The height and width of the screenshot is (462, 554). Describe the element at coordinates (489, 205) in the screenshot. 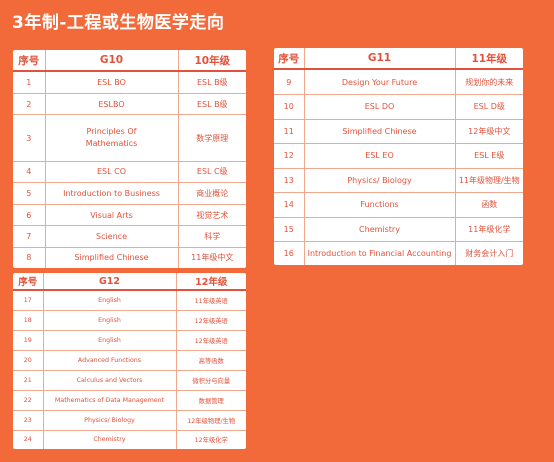

I see `course-name-cn: 函数` at that location.